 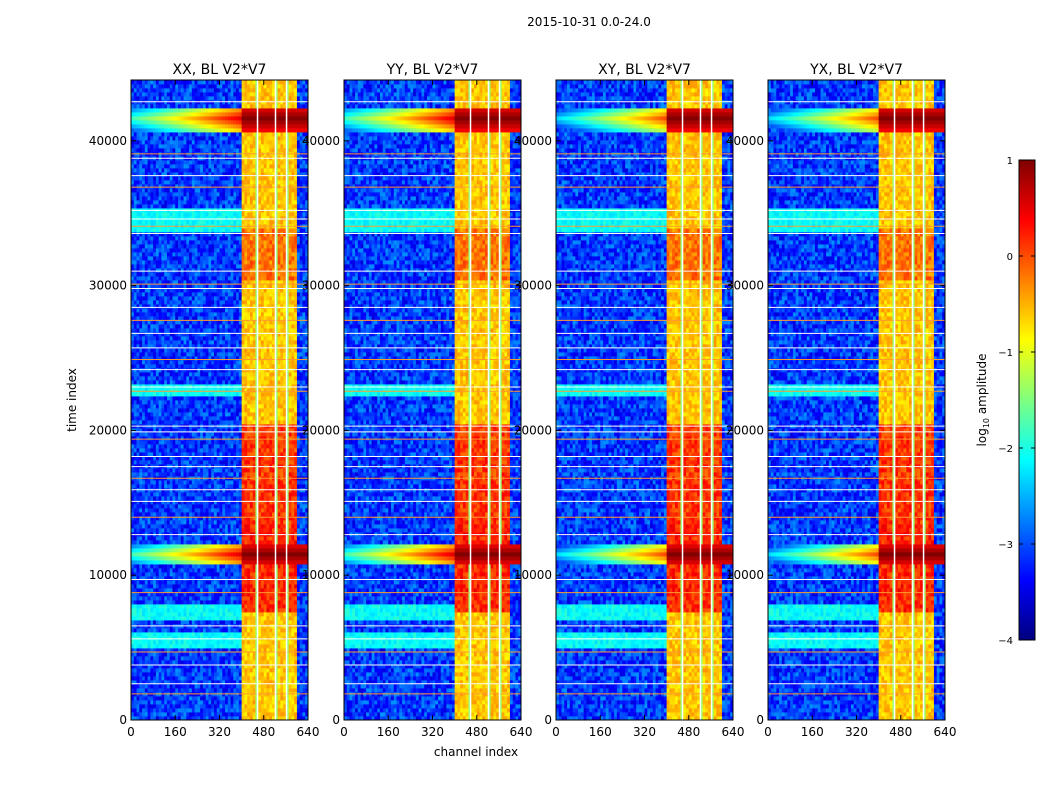 What do you see at coordinates (856, 70) in the screenshot?
I see `panel-title: YX, BL V2*V7` at bounding box center [856, 70].